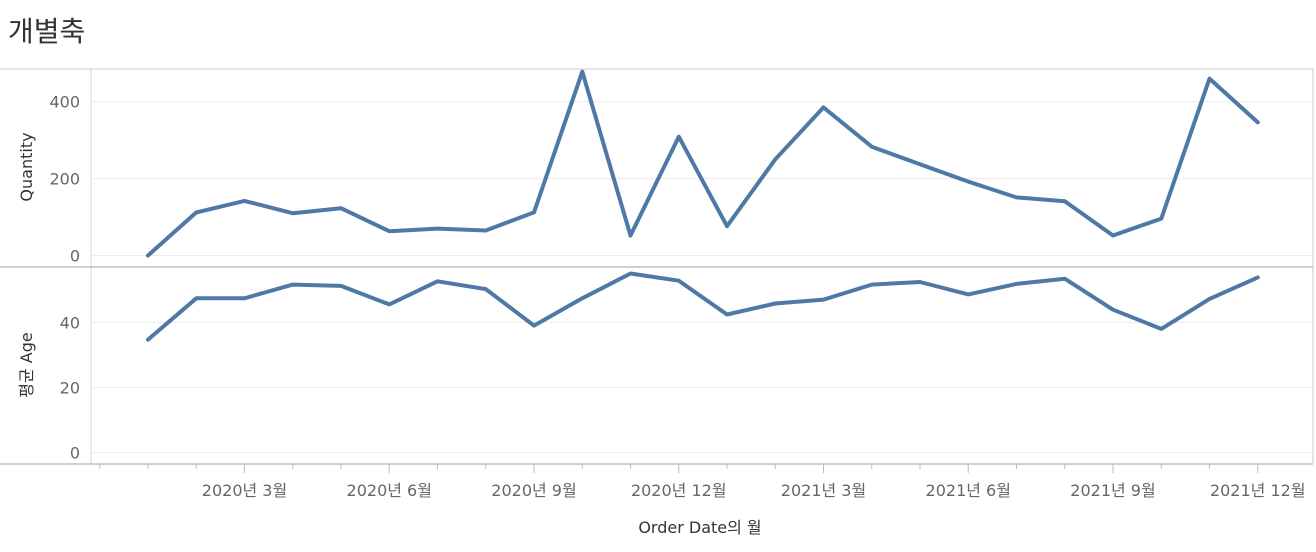 Image resolution: width=1316 pixels, height=552 pixels. What do you see at coordinates (47, 31) in the screenshot?
I see `chart-title: 개별축` at bounding box center [47, 31].